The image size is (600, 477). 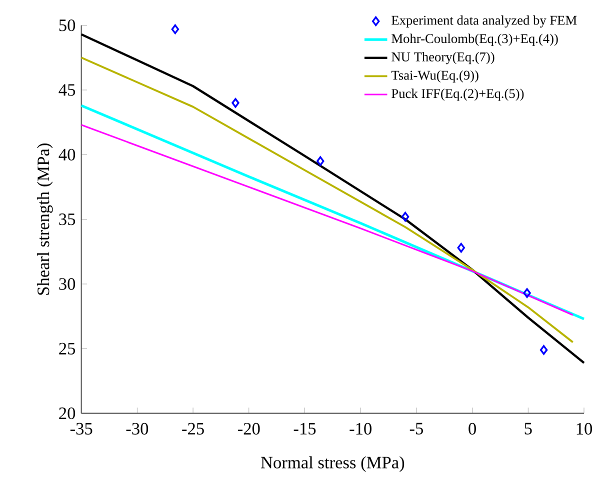 I want to click on y-tick-label: 35, so click(x=67, y=219).